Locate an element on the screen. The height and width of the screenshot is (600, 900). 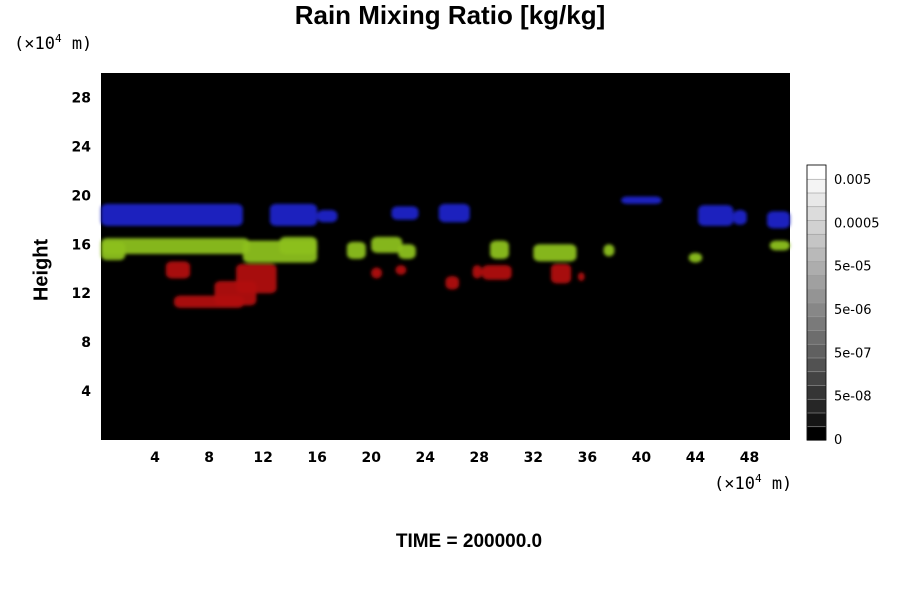
x-unit-exponent: 4 is located at coordinates (758, 478).